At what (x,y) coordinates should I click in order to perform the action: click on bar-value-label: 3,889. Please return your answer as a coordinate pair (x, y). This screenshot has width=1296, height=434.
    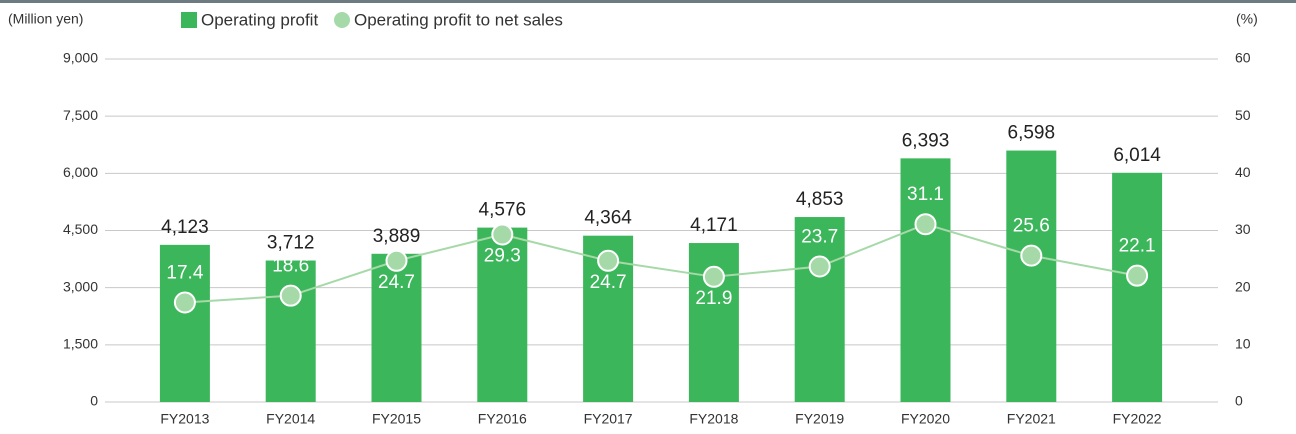
    Looking at the image, I should click on (397, 236).